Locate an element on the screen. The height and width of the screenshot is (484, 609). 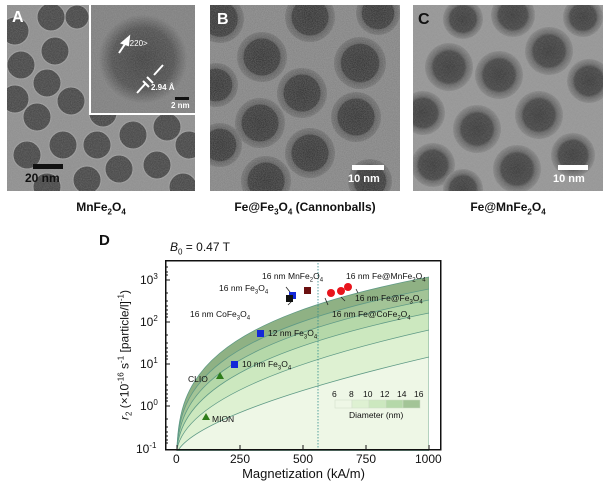
marker-clio is located at coordinates (220, 375).